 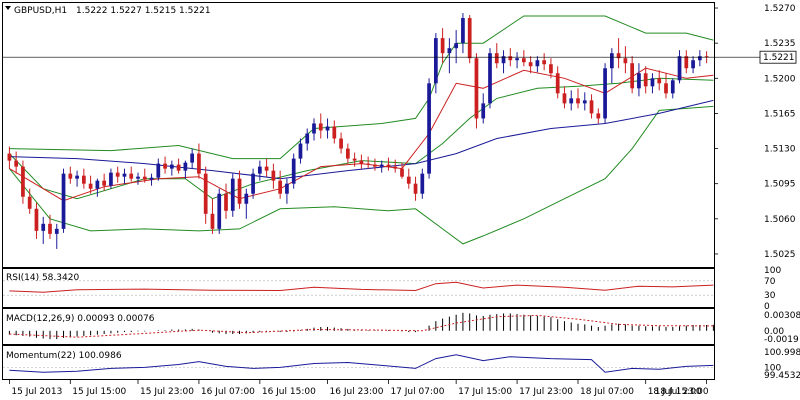 I want to click on macd-label: MACD(12,26,9) 0.00093 0.00076, so click(x=80, y=319).